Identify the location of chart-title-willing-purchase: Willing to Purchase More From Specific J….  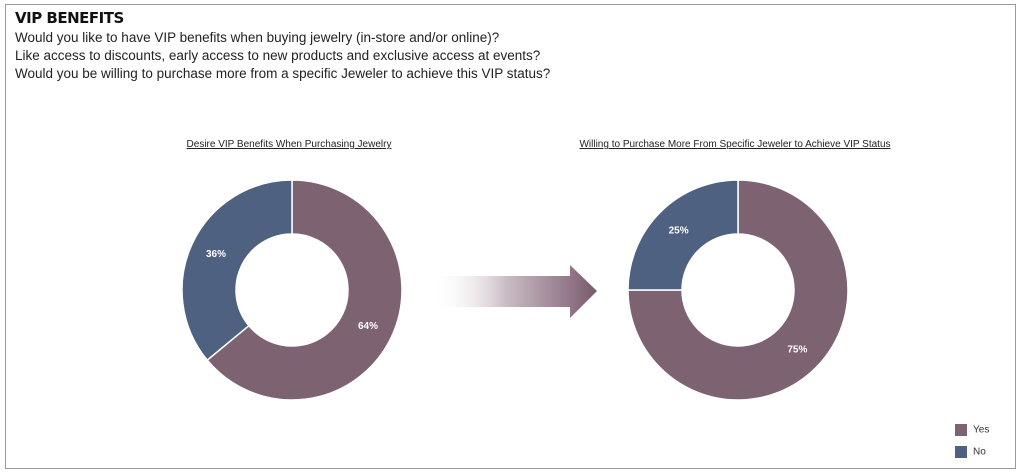
(735, 144).